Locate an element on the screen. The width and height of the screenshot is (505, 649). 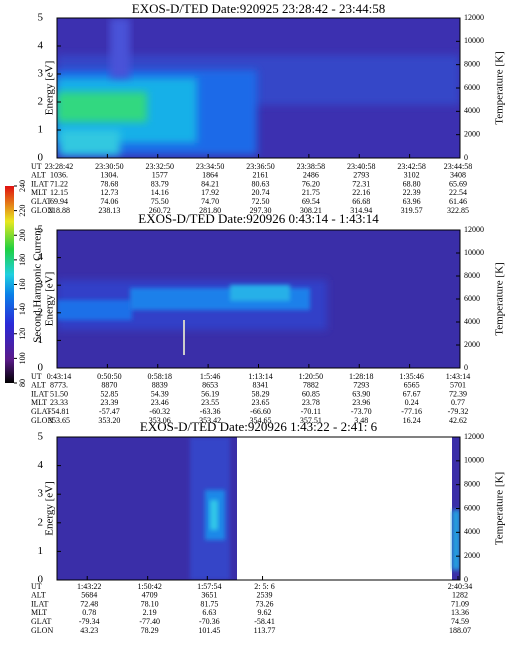
table-cell: 52.85 is located at coordinates (109, 393).